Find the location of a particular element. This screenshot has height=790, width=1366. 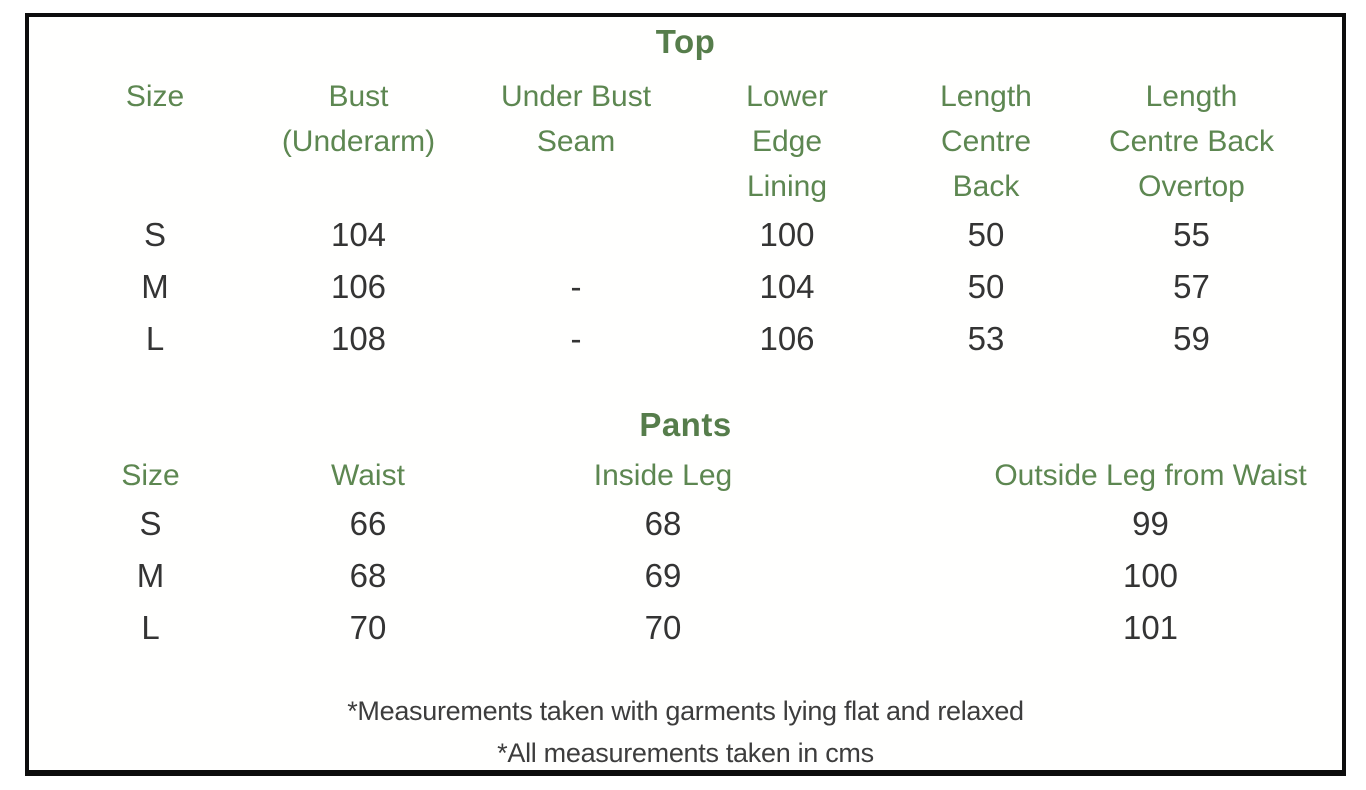

column-header-waist: Waist is located at coordinates (368, 475).